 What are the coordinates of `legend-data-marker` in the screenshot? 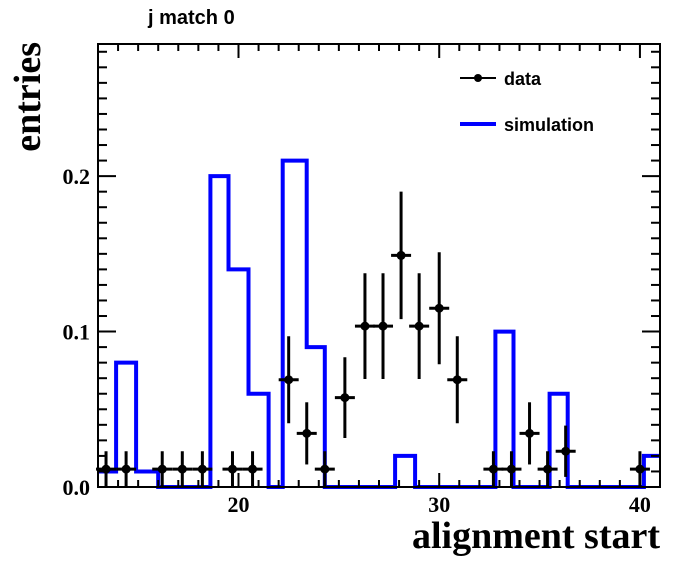 It's located at (478, 78).